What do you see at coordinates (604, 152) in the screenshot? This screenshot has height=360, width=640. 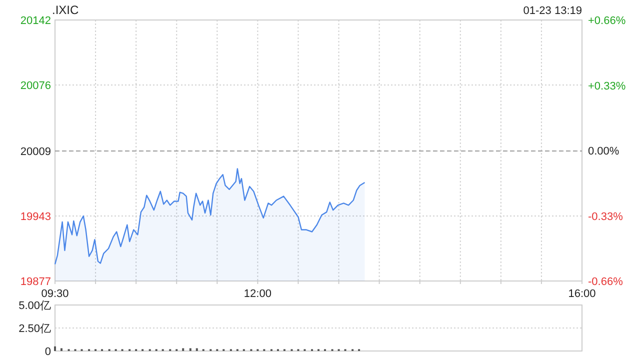 I see `y2-tick-label: 0.00%` at bounding box center [604, 152].